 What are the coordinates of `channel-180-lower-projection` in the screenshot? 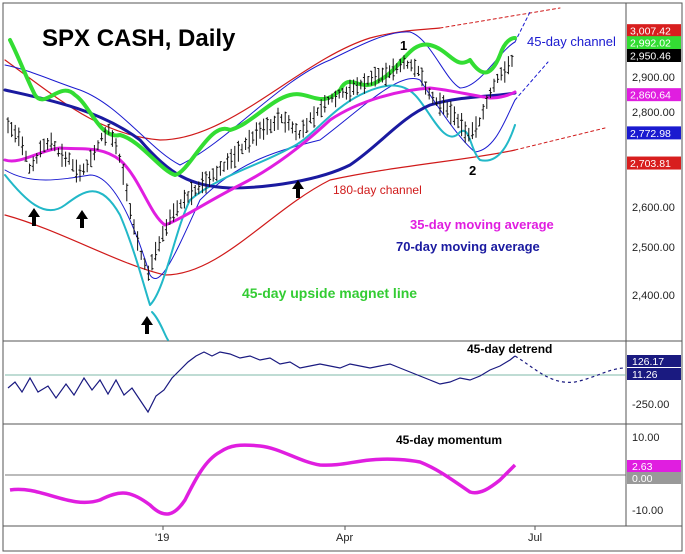 It's located at (560, 139).